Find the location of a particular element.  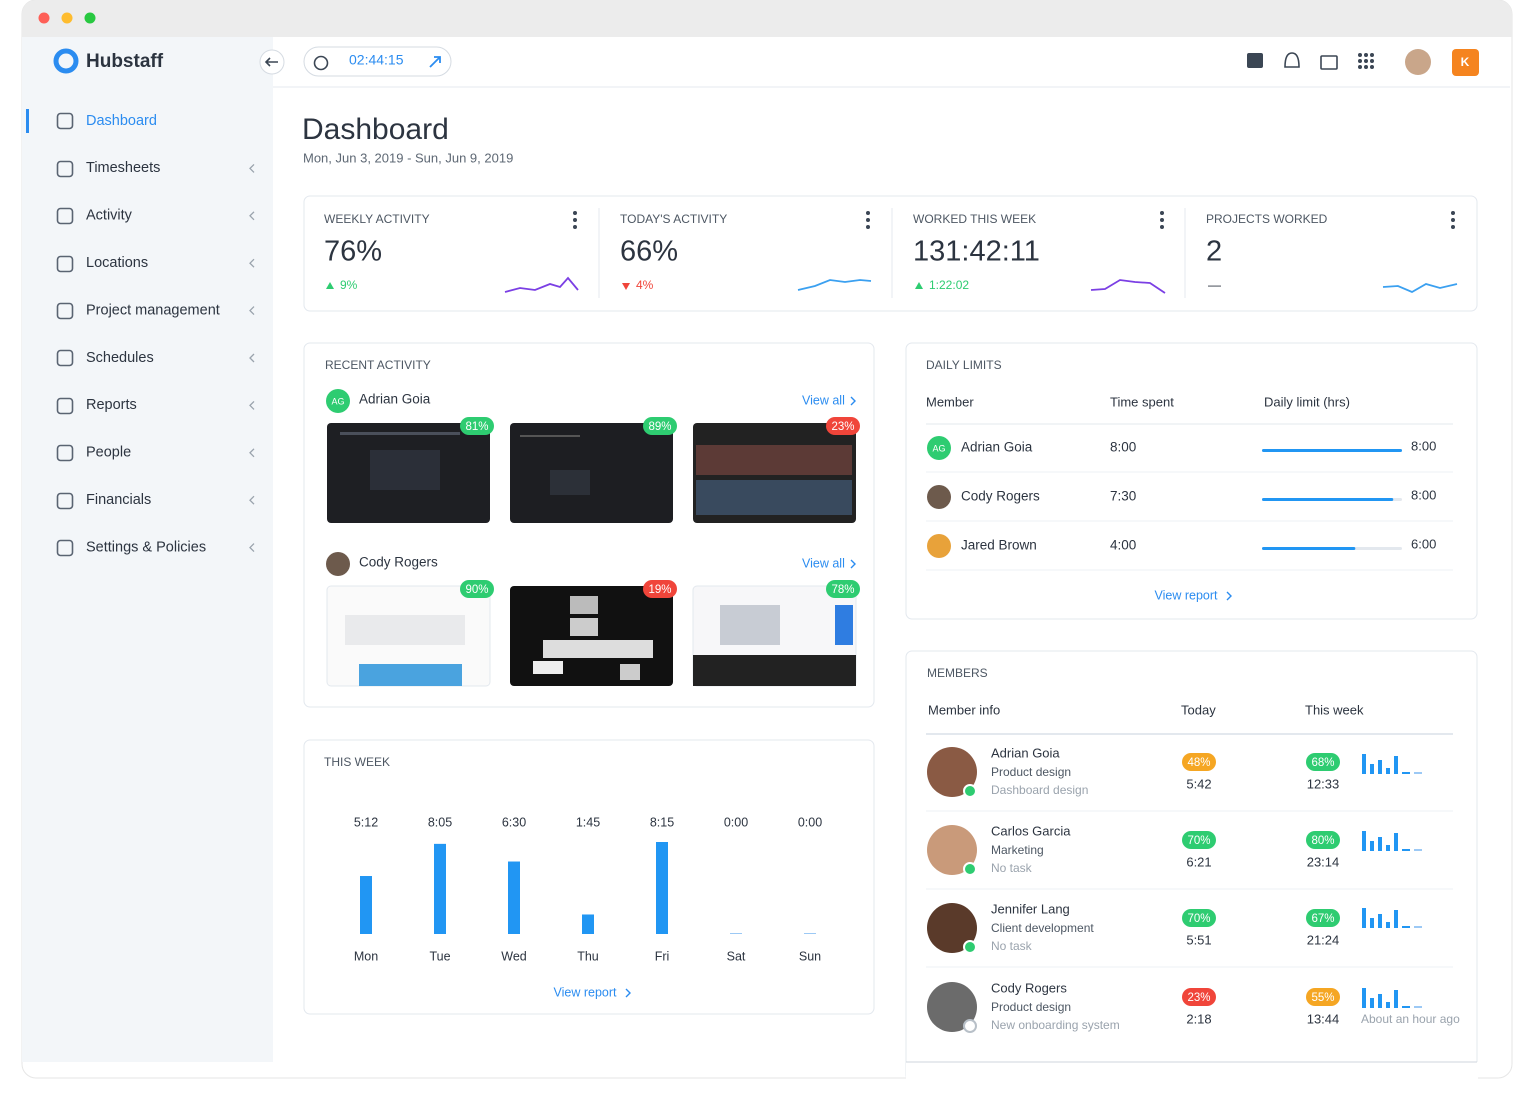

close-button is located at coordinates (44, 18).